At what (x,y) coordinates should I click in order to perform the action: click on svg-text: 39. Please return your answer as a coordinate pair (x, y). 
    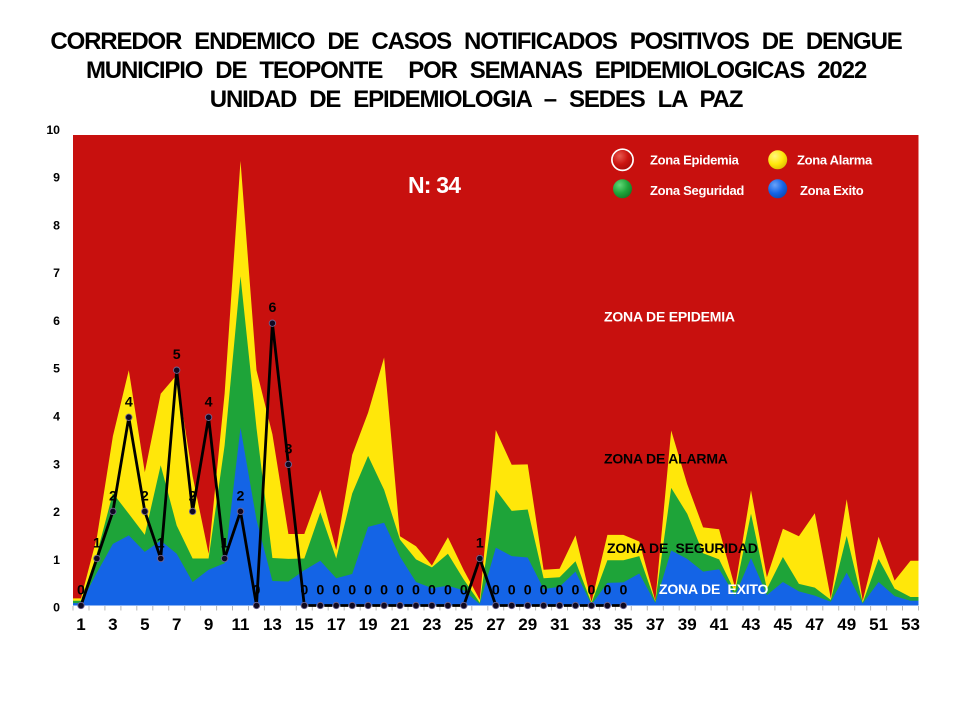
    Looking at the image, I should click on (687, 624).